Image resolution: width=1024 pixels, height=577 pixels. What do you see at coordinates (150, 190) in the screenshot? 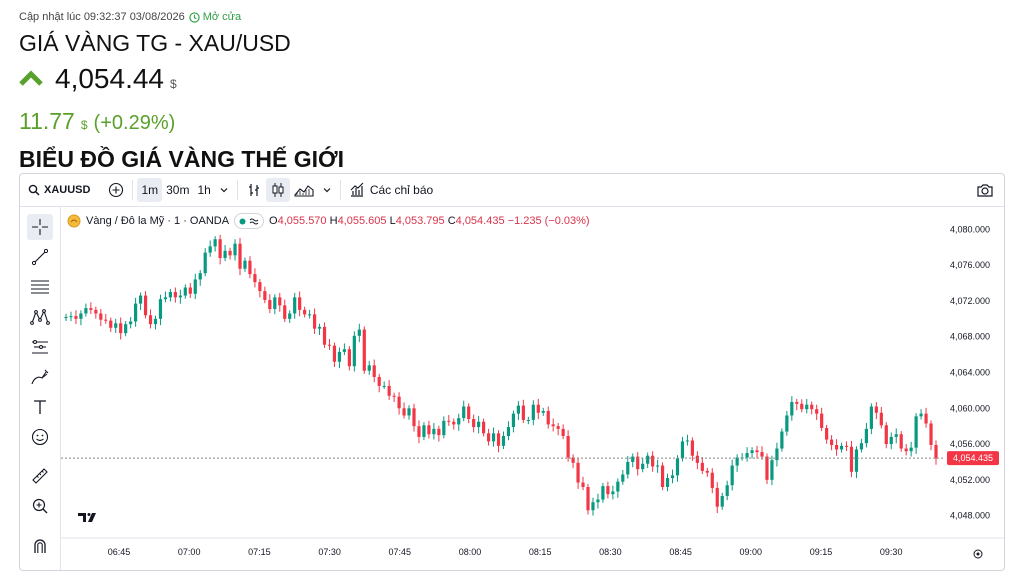
I see `interval-1m: 1m` at bounding box center [150, 190].